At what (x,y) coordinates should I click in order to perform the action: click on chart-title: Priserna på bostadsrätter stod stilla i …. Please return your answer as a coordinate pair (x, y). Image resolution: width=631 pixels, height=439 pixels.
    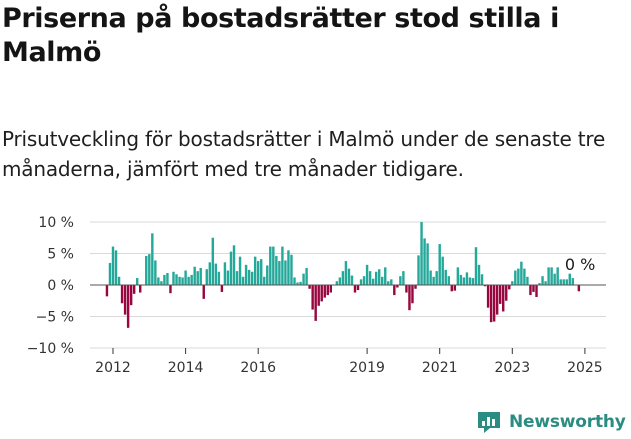
    Looking at the image, I should click on (280, 35).